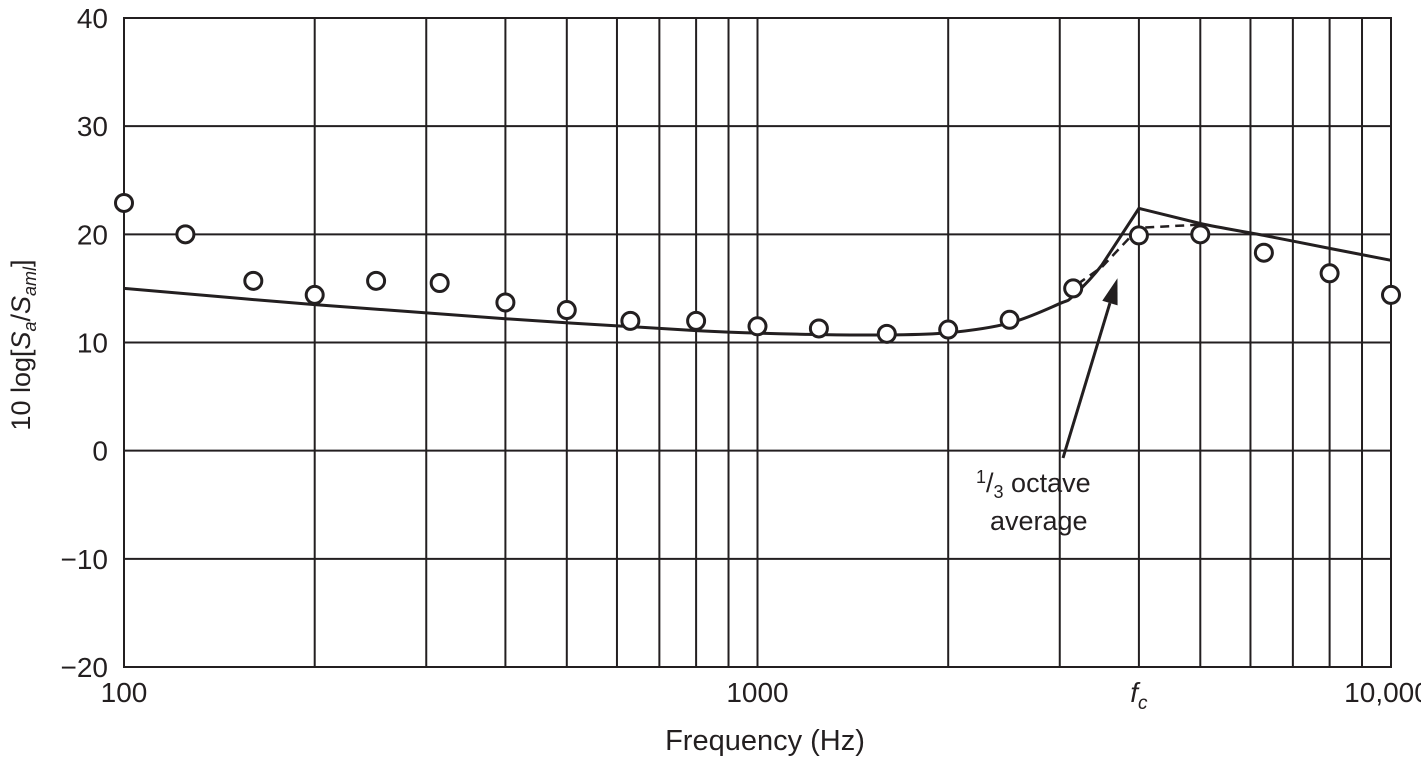 Image resolution: width=1421 pixels, height=758 pixels. I want to click on y-tick-labels: 40 30 20 10 0 −10 −20, so click(85, 343).